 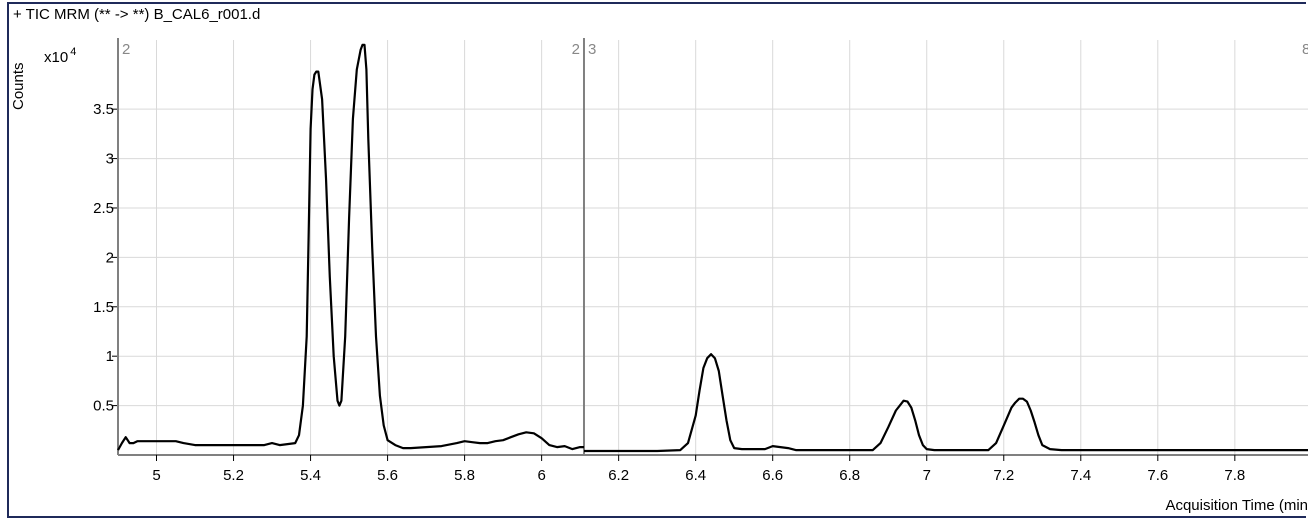 What do you see at coordinates (103, 109) in the screenshot?
I see `y-tick-label-6: 3.5` at bounding box center [103, 109].